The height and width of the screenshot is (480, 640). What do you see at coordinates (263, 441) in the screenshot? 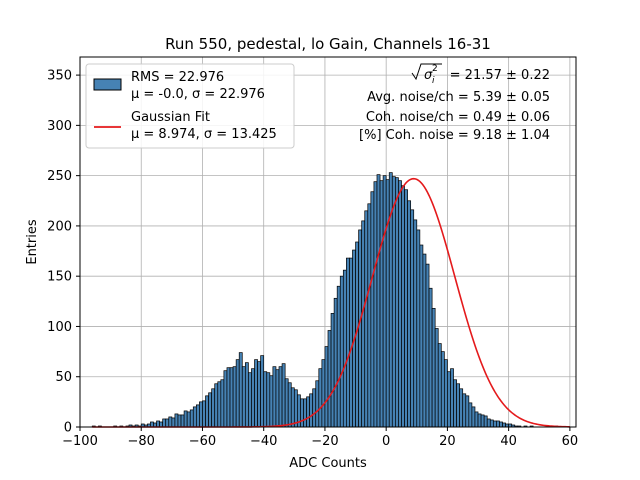
I see `x-tick-label: −40` at bounding box center [263, 441].